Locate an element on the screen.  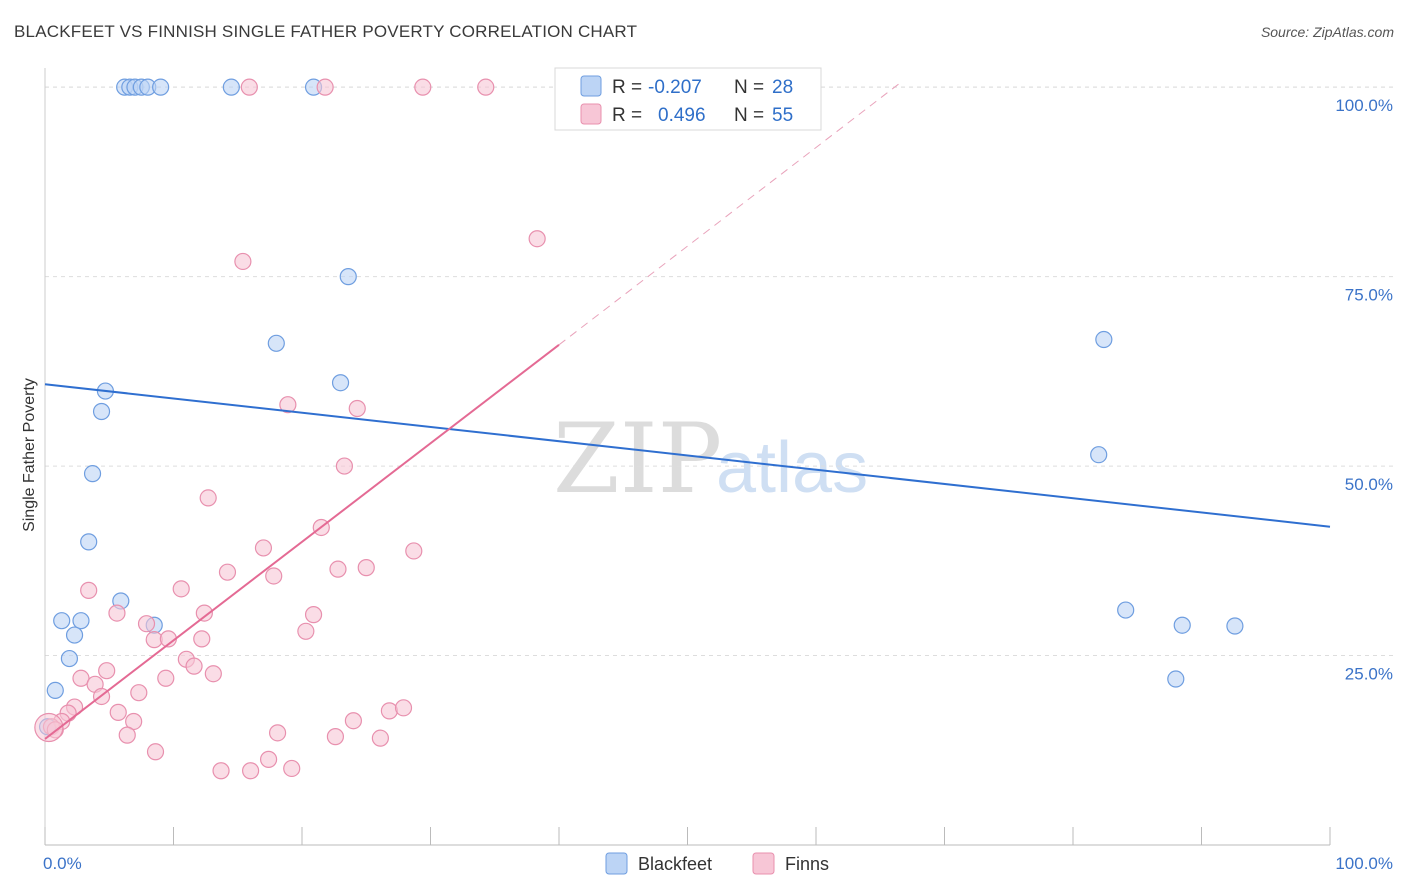
legend-r-value-finns: 0.496 is located at coordinates (682, 115).